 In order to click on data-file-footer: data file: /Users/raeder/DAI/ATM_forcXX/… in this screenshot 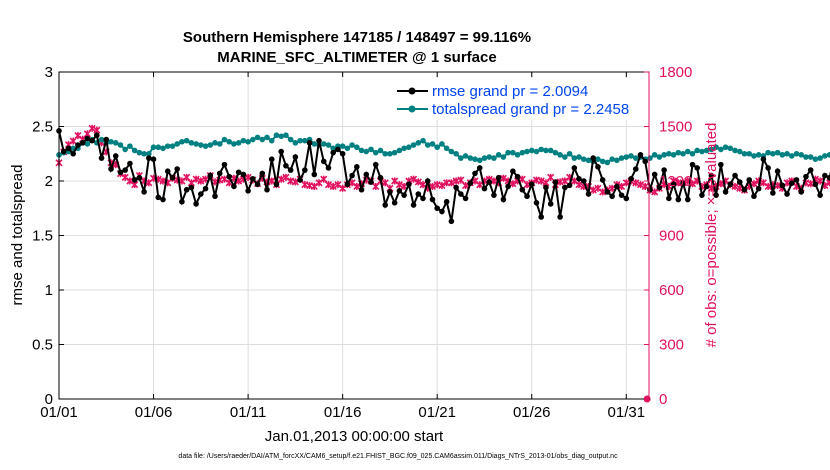, I will do `click(398, 456)`.